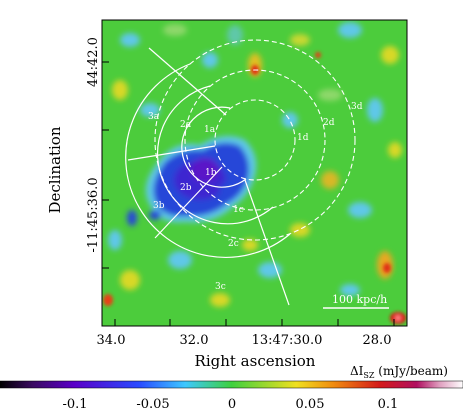 Image resolution: width=463 pixels, height=415 pixels. I want to click on region-label-3d: 3d, so click(357, 107).